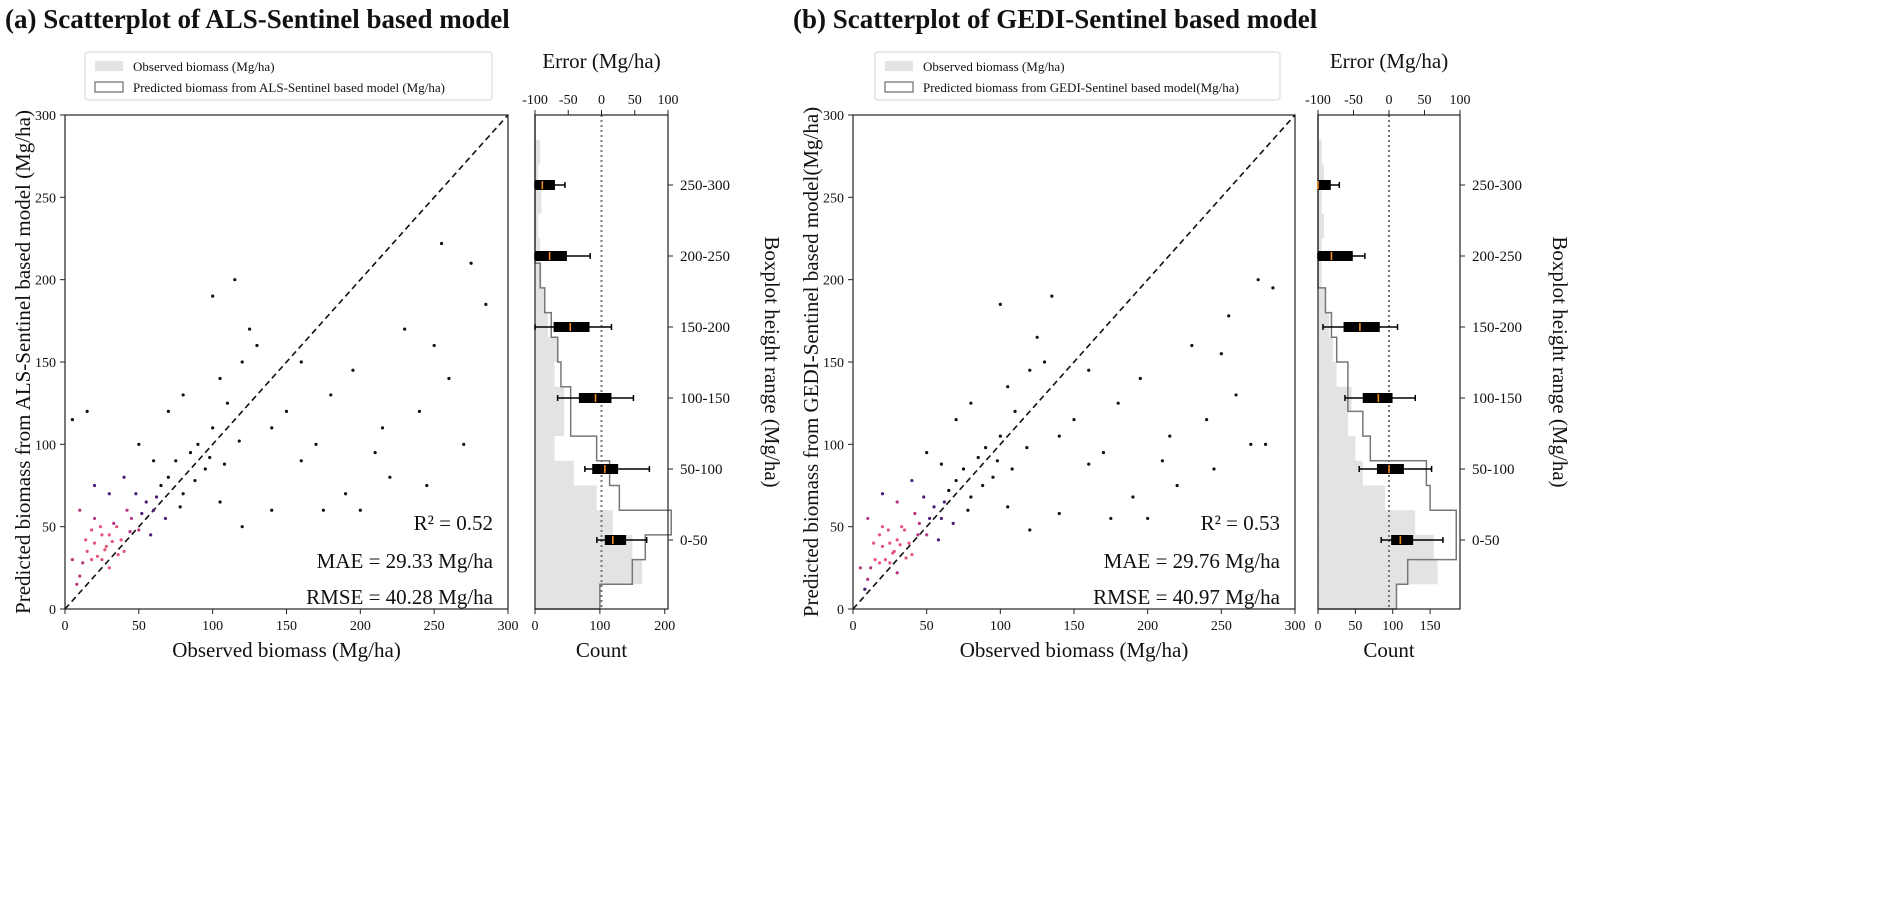 The image size is (1900, 907). Describe the element at coordinates (1355, 626) in the screenshot. I see `count-tick-label: 50` at that location.